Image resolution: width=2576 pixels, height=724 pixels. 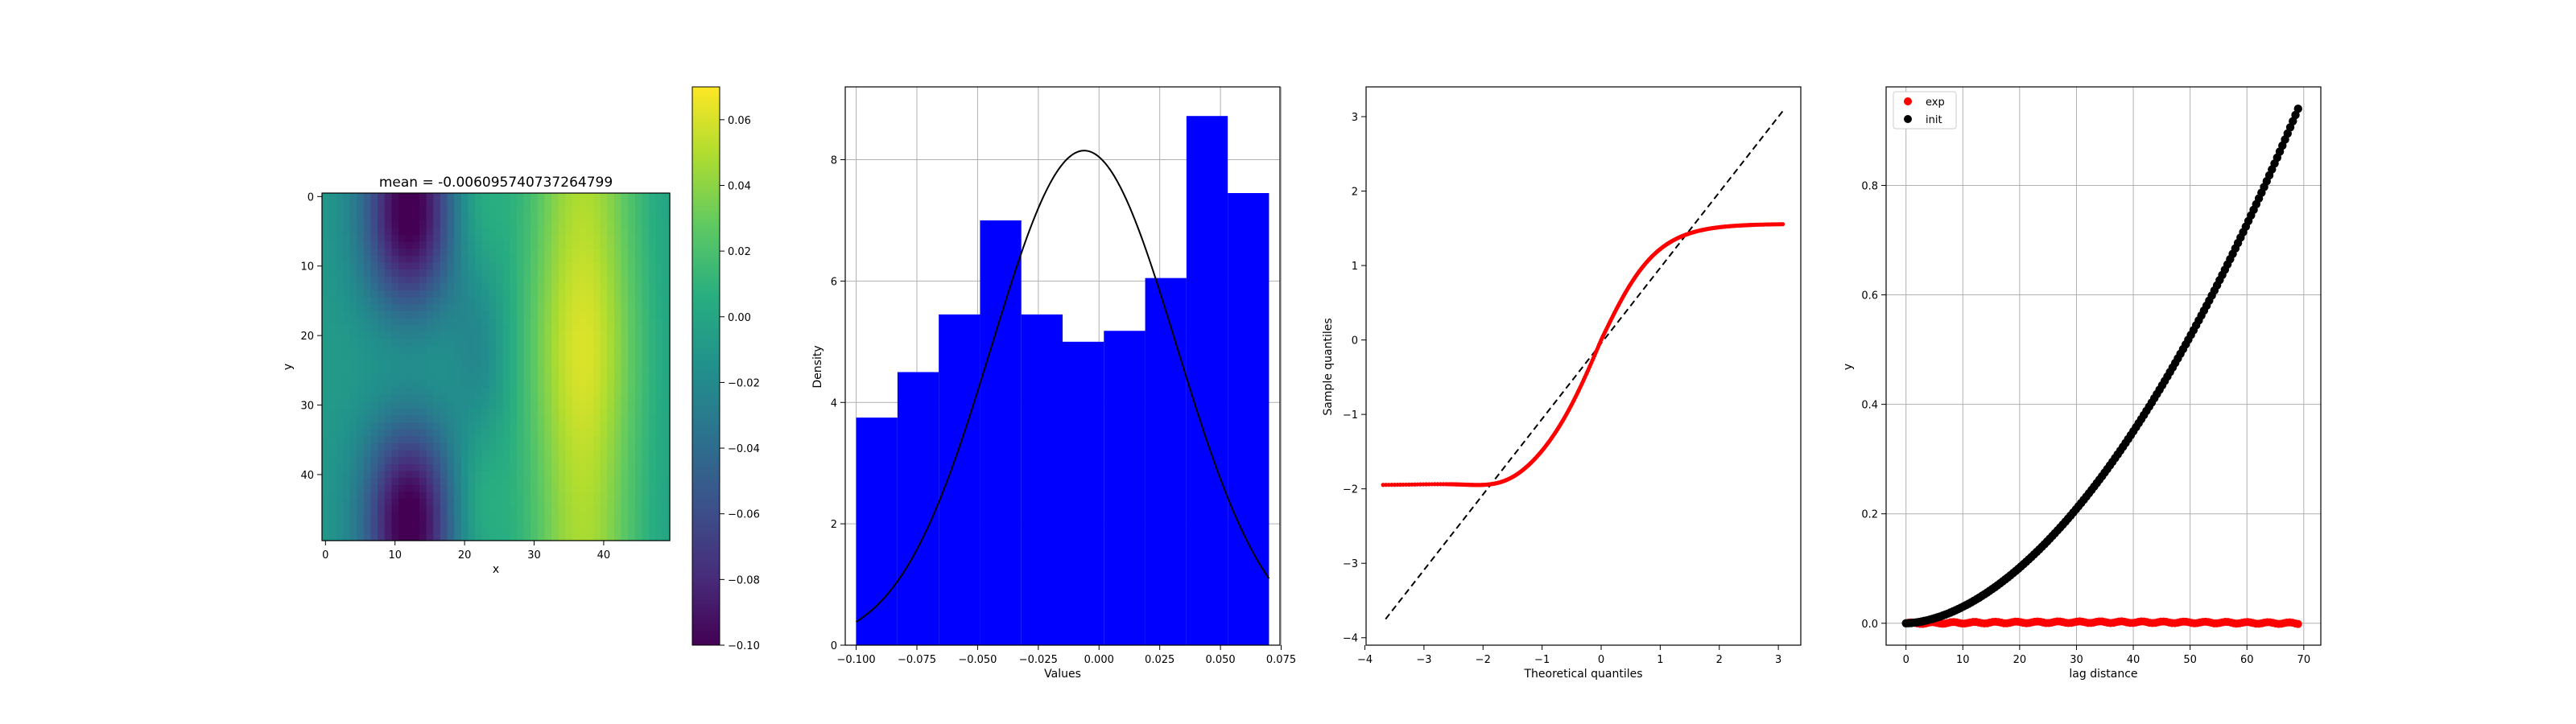 What do you see at coordinates (1437, 484) in the screenshot?
I see `qq-point` at bounding box center [1437, 484].